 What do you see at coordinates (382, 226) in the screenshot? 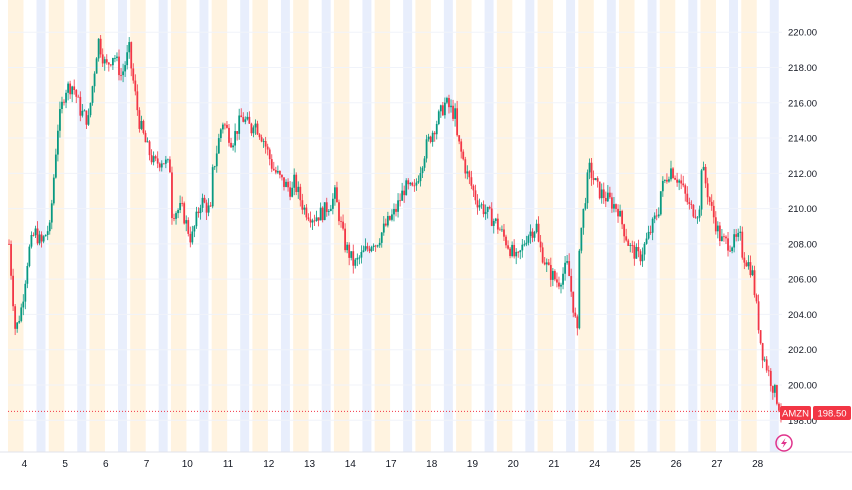
I see `premarket-shade` at bounding box center [382, 226].